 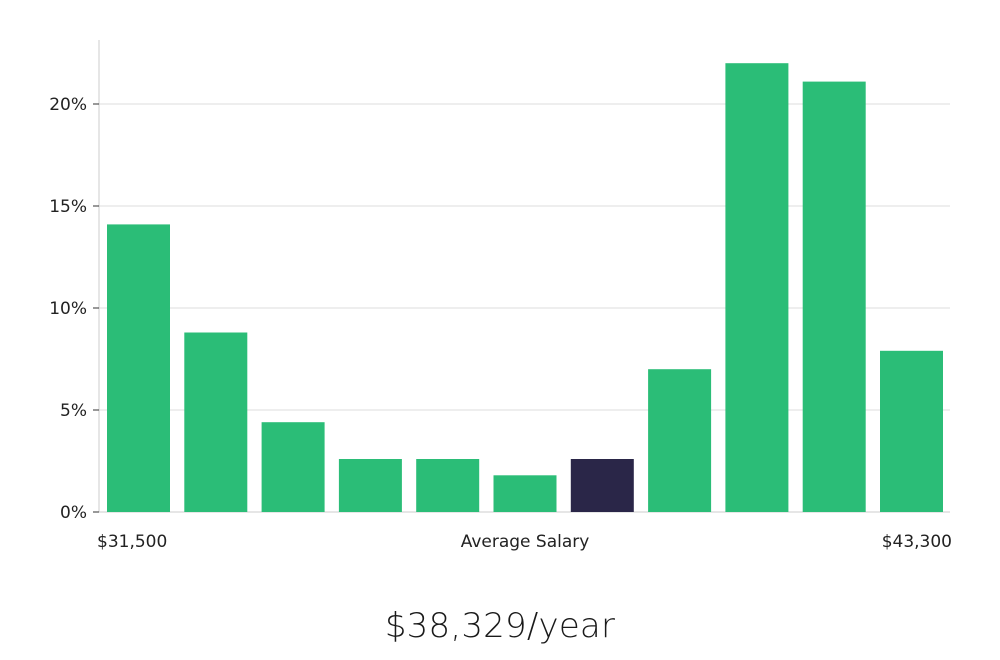 I want to click on bar-highlighted, so click(x=602, y=485).